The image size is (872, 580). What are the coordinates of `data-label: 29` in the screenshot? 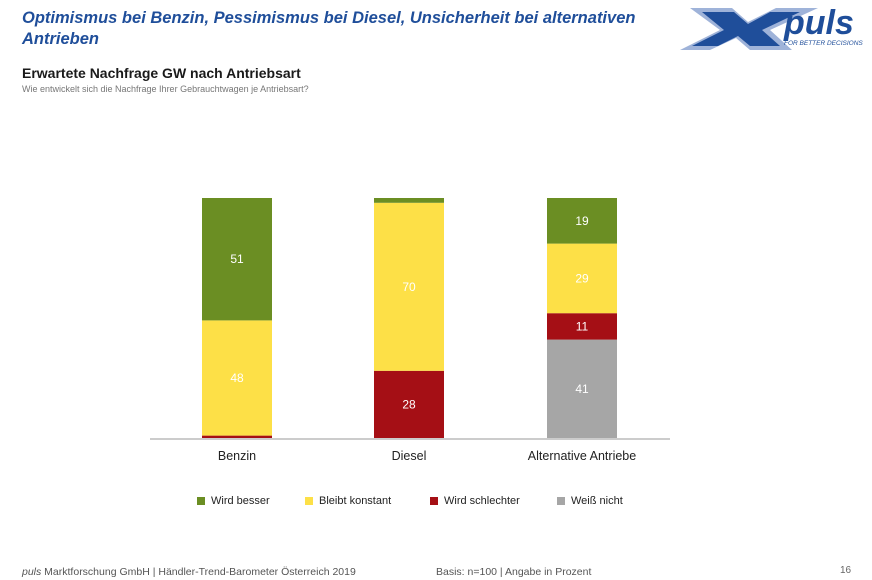 It's located at (582, 278).